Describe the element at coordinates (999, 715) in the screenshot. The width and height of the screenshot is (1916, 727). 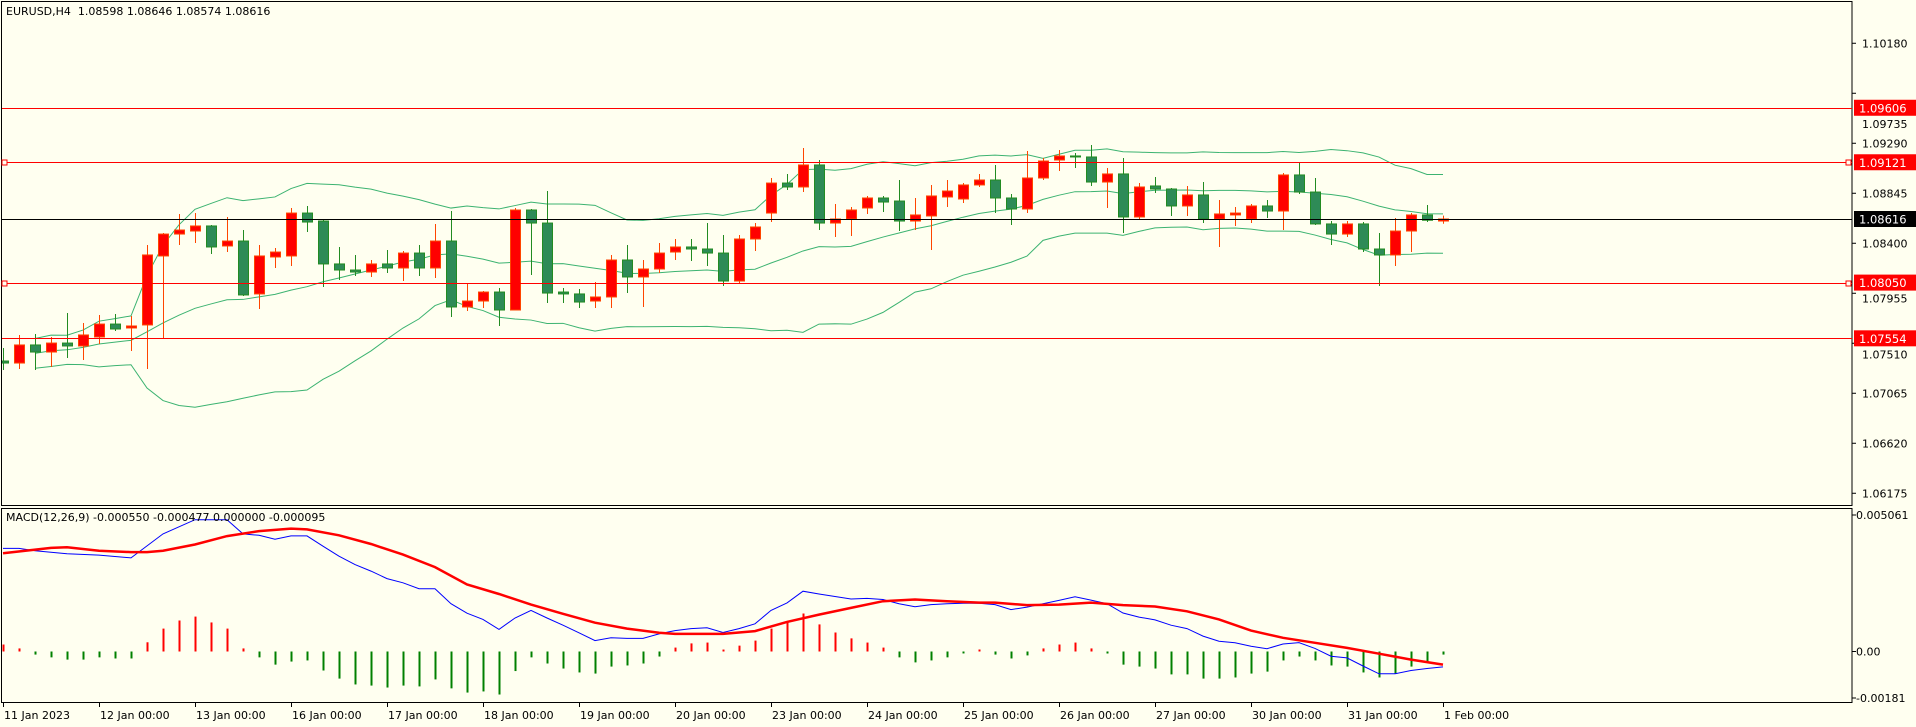
I see `time-tick-label: 25 Jan 00:00` at that location.